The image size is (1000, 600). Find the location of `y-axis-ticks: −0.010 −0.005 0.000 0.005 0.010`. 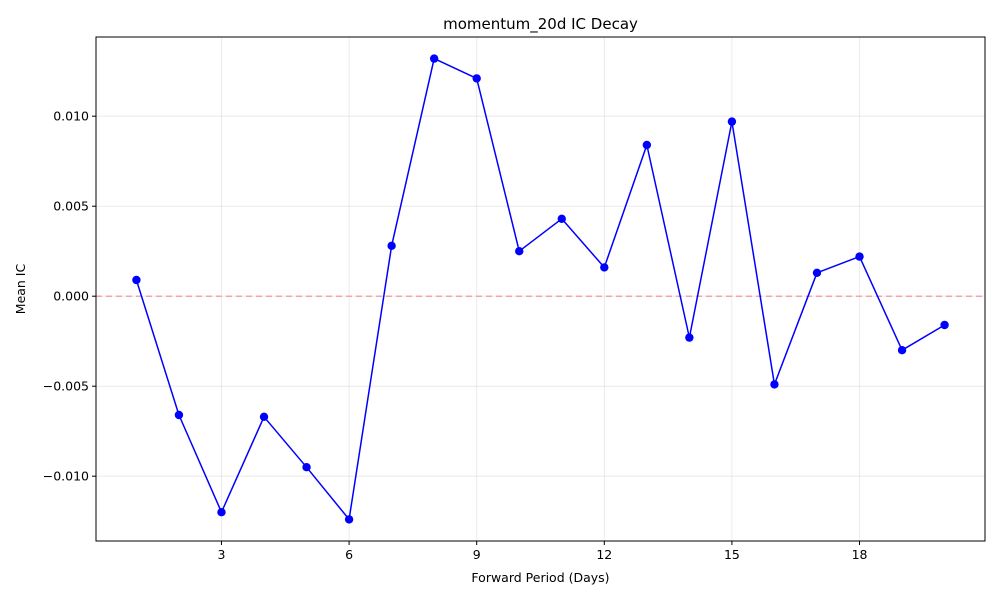

y-axis-ticks: −0.010 −0.005 0.000 0.005 0.010 is located at coordinates (69, 296).